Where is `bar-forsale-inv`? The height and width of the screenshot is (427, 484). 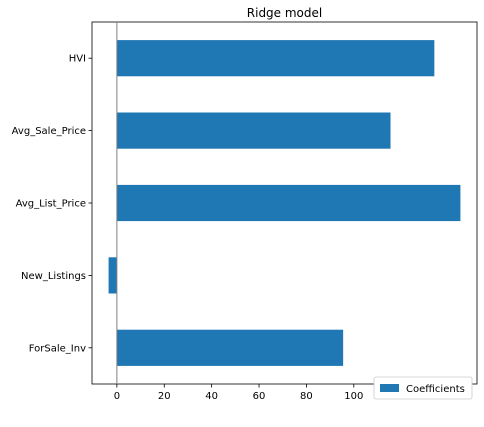 bar-forsale-inv is located at coordinates (230, 348).